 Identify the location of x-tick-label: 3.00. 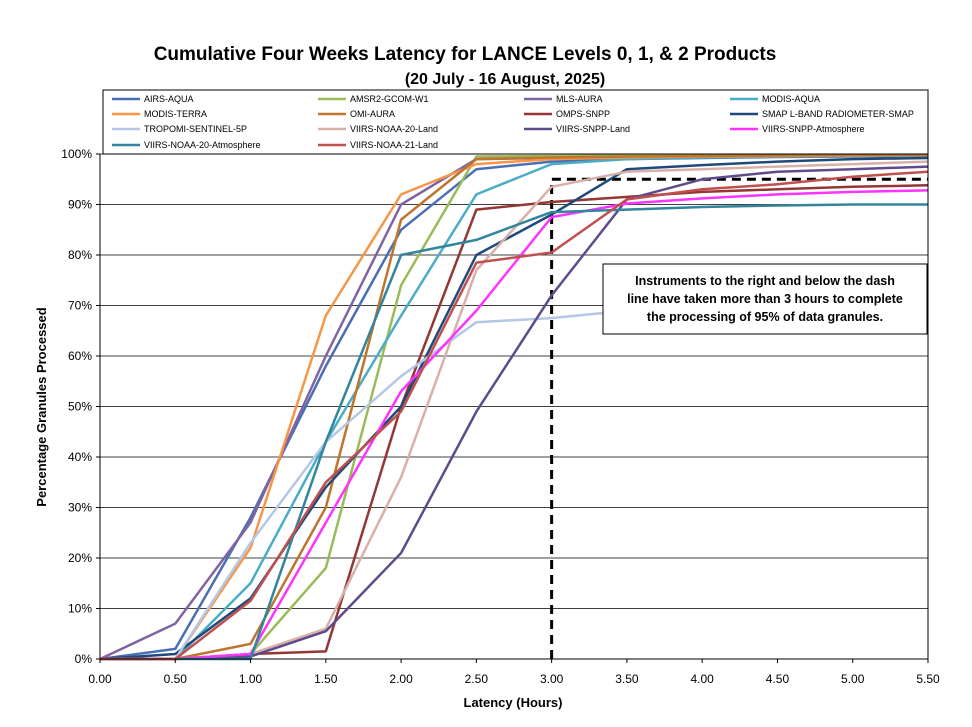
(552, 679).